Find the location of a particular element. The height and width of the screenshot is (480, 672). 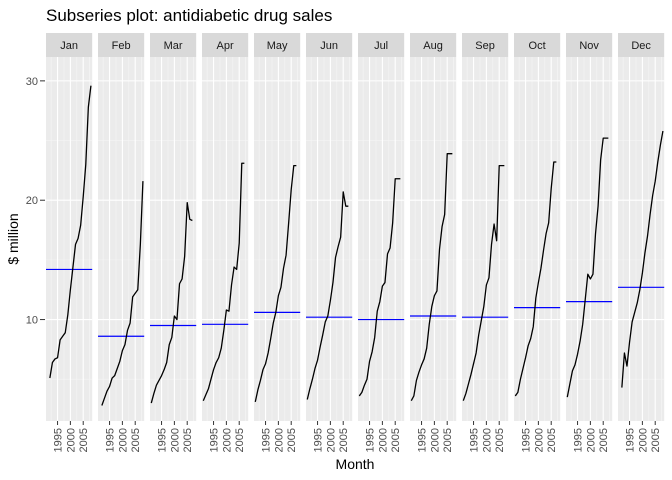

strip-label: Oct is located at coordinates (537, 46).